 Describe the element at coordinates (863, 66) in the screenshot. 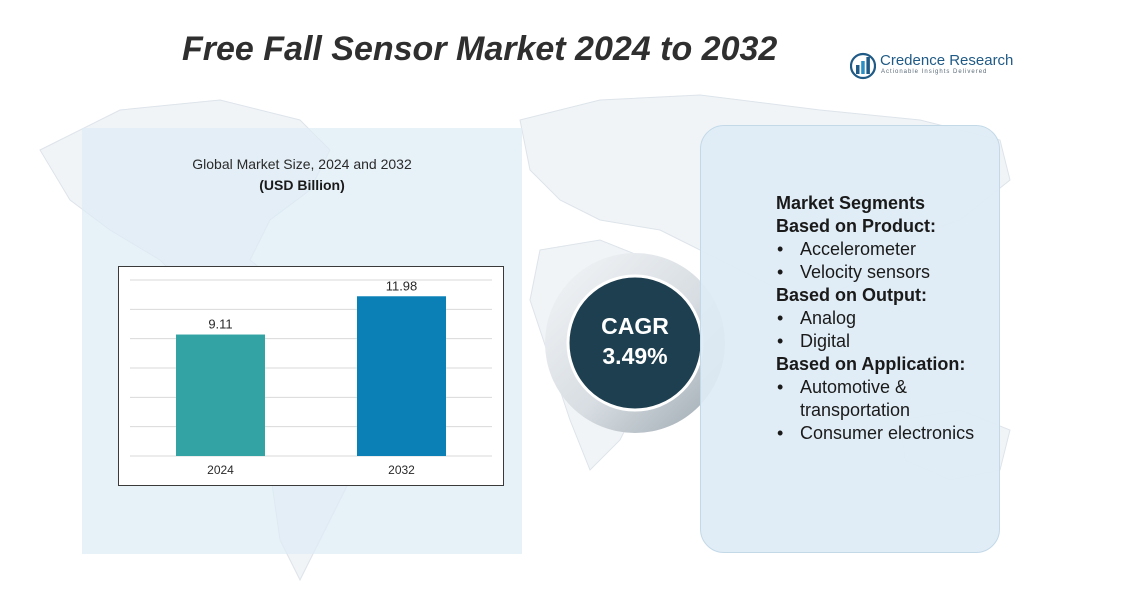

I see `bar-chart-logo-icon` at that location.